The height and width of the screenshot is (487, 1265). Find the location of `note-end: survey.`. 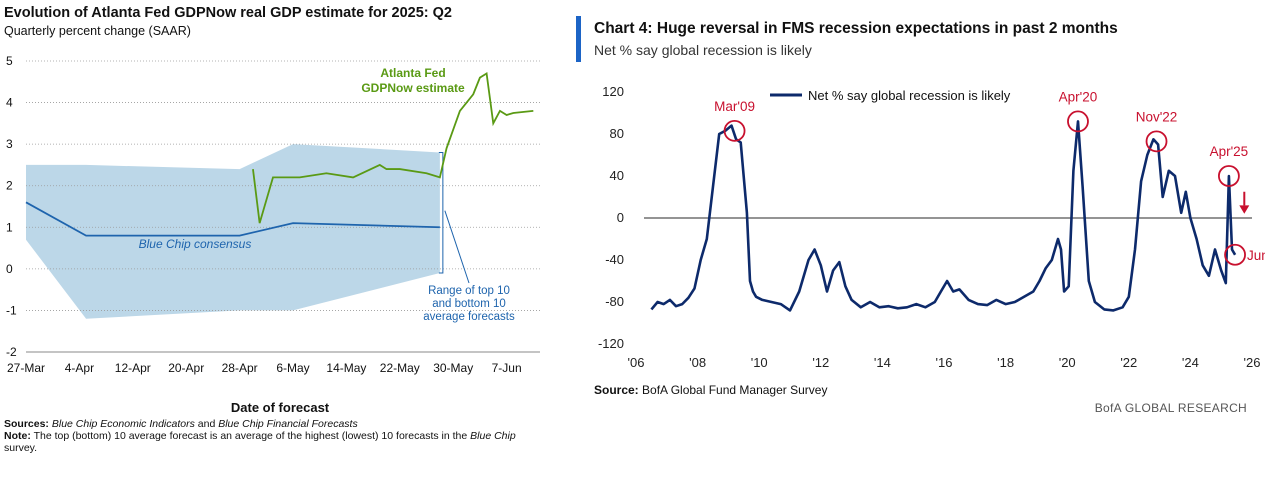

note-end: survey. is located at coordinates (21, 448).